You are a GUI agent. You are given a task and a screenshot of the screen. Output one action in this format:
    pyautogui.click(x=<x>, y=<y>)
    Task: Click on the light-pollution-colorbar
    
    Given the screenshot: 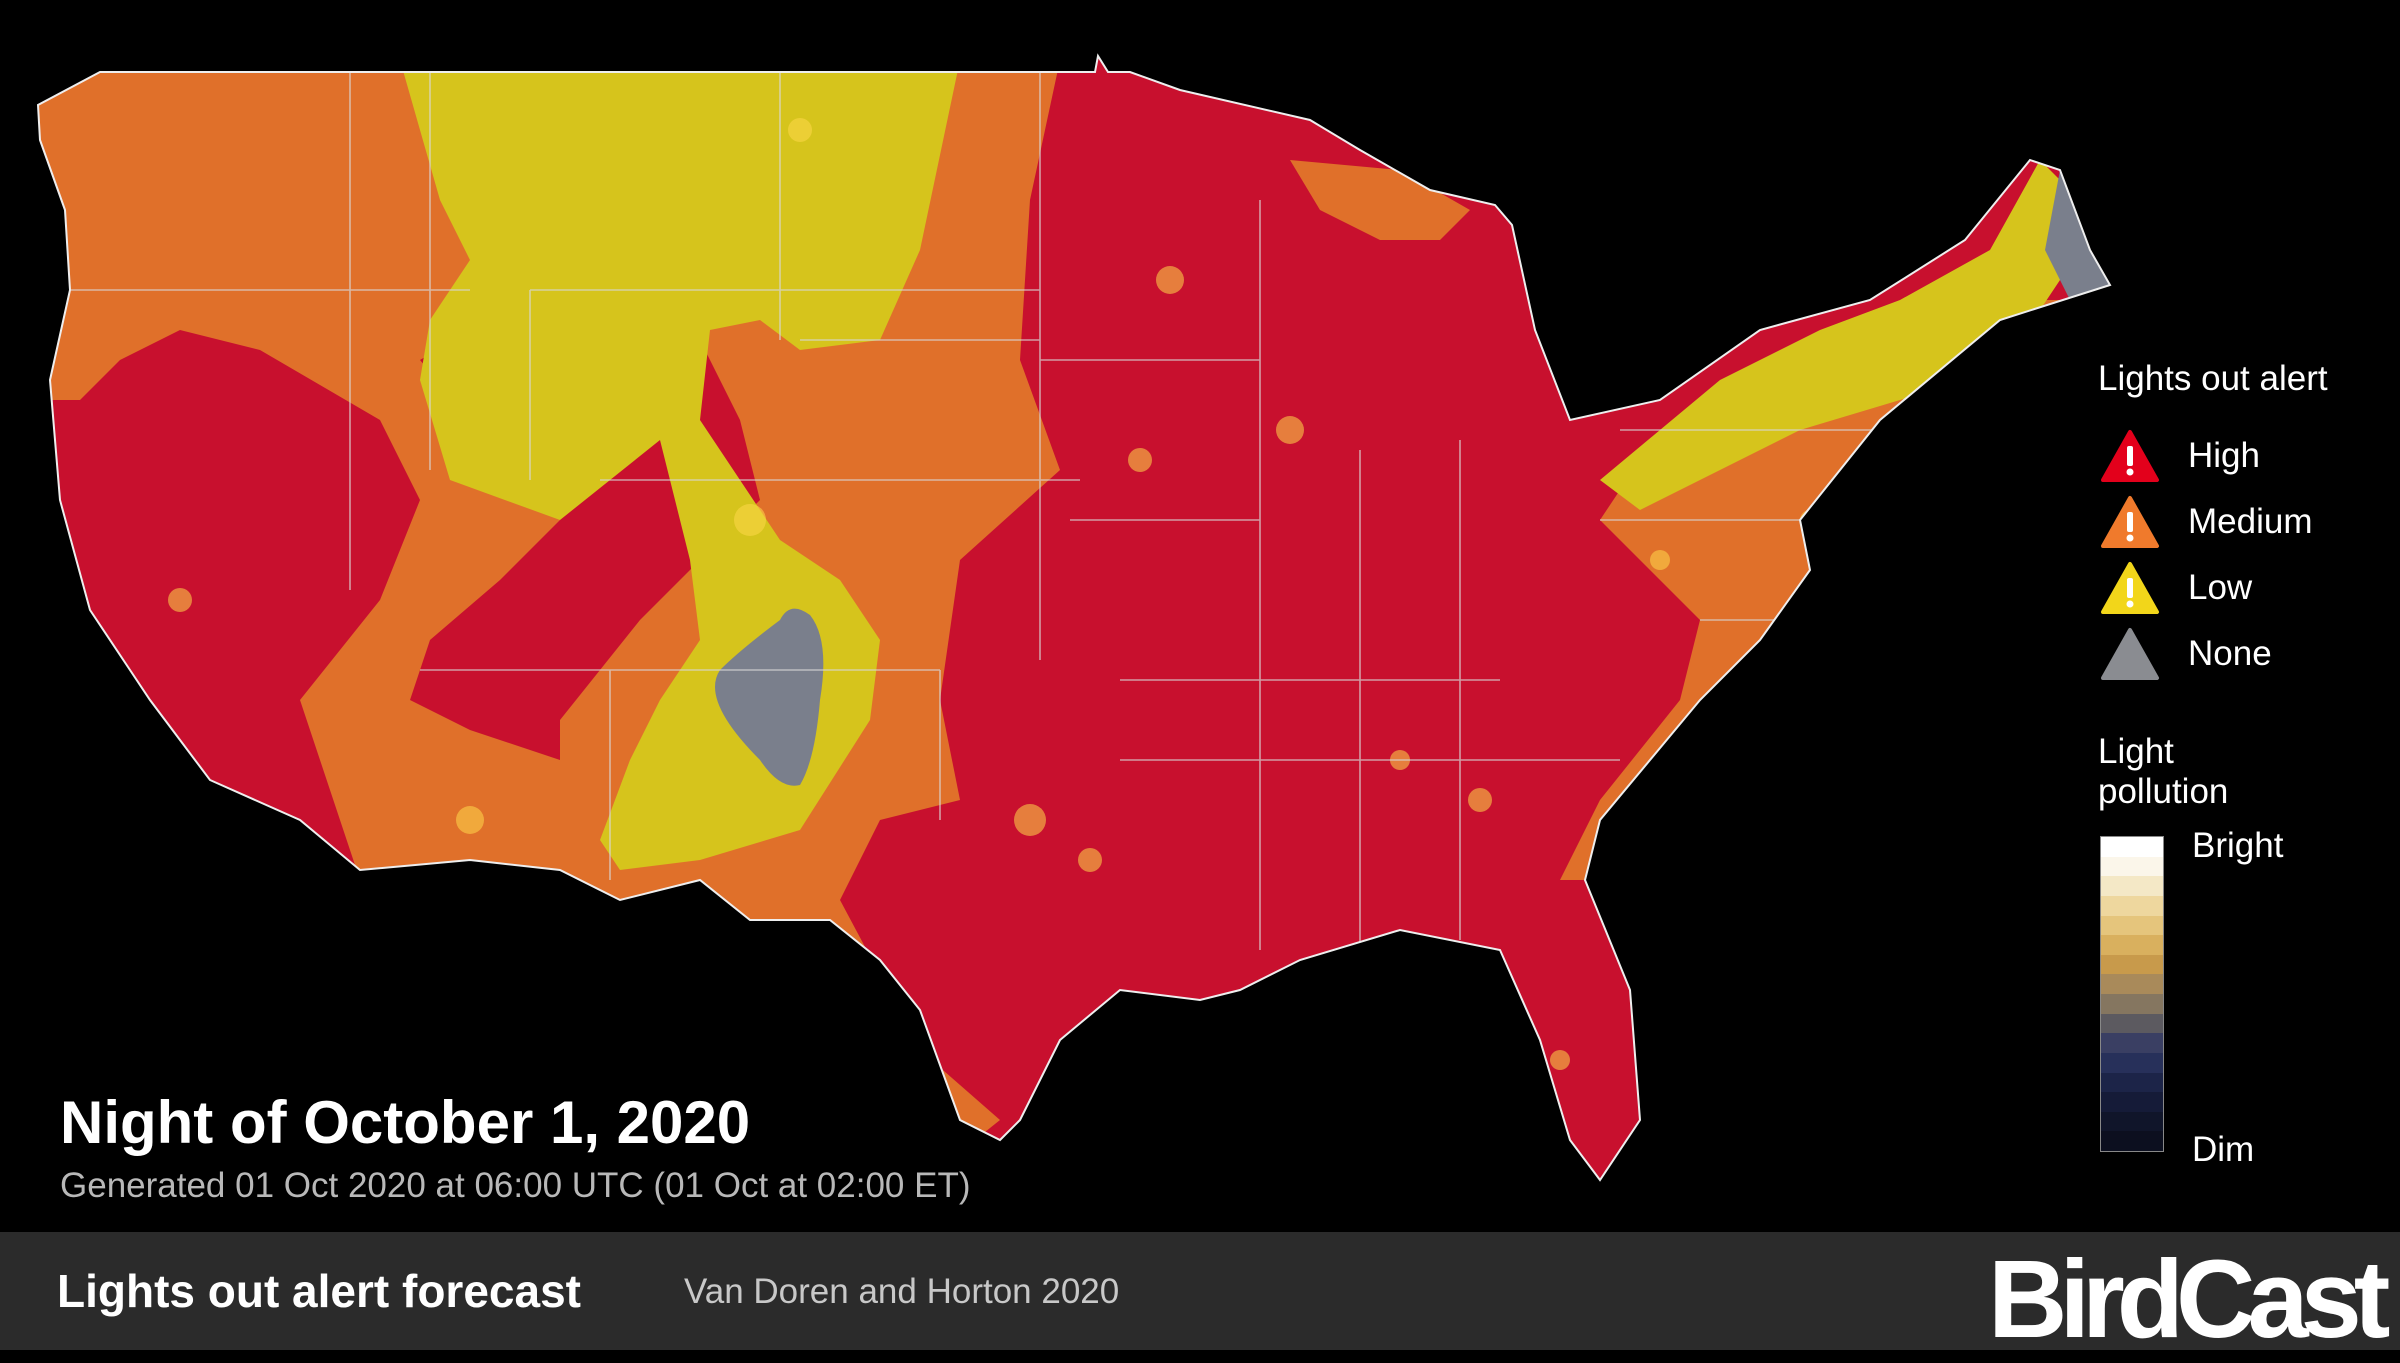 What is the action you would take?
    pyautogui.click(x=2132, y=994)
    